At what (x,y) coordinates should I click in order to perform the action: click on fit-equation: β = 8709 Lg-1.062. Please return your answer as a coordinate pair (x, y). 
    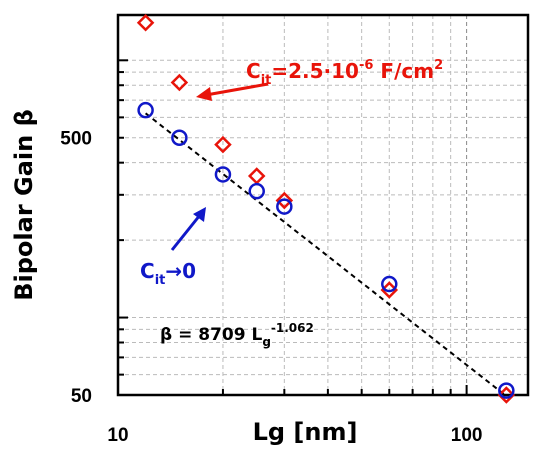
    Looking at the image, I should click on (237, 335).